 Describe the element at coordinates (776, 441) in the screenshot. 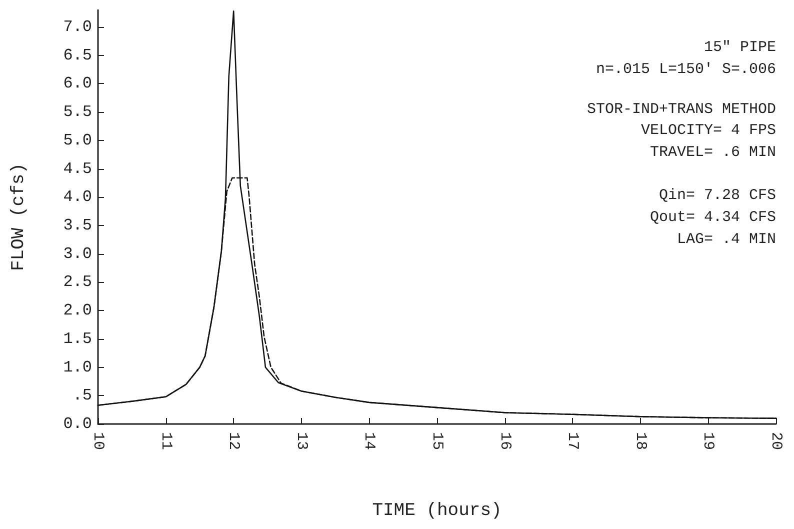

I see `x-tick-label: 20` at that location.